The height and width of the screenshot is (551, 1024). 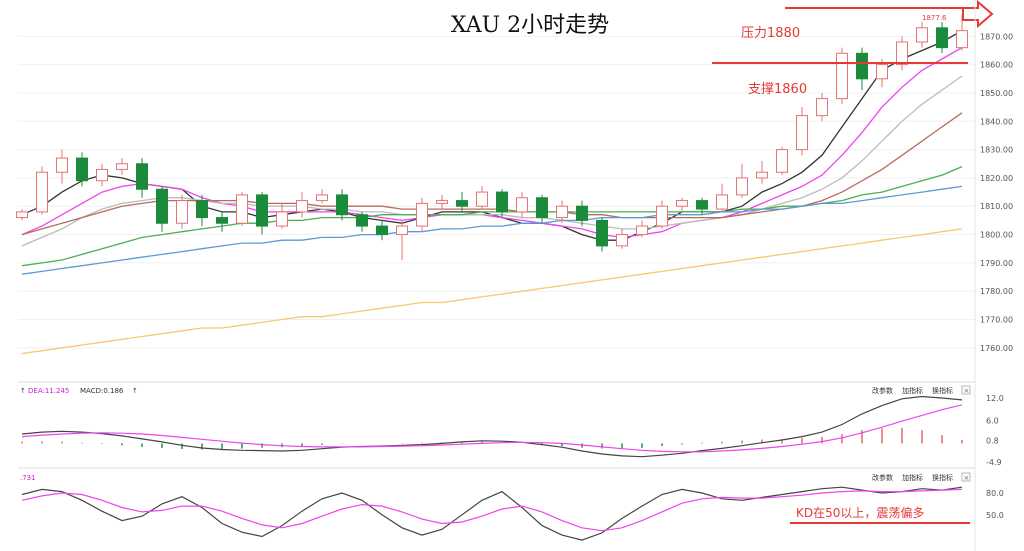 What do you see at coordinates (995, 430) in the screenshot?
I see `macd-axis: 12.0 6.0 0.8 -4.9` at bounding box center [995, 430].